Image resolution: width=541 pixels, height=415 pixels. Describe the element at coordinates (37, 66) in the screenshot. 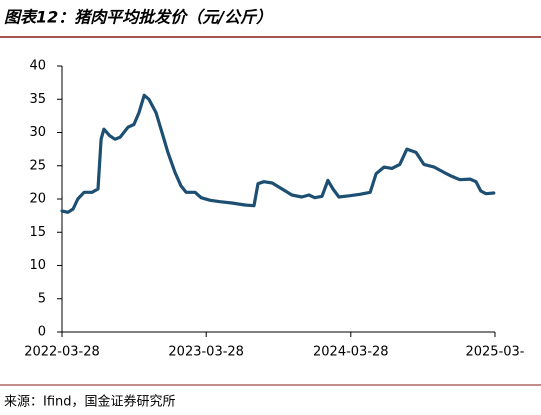

I see `y-tick-label: 40` at that location.